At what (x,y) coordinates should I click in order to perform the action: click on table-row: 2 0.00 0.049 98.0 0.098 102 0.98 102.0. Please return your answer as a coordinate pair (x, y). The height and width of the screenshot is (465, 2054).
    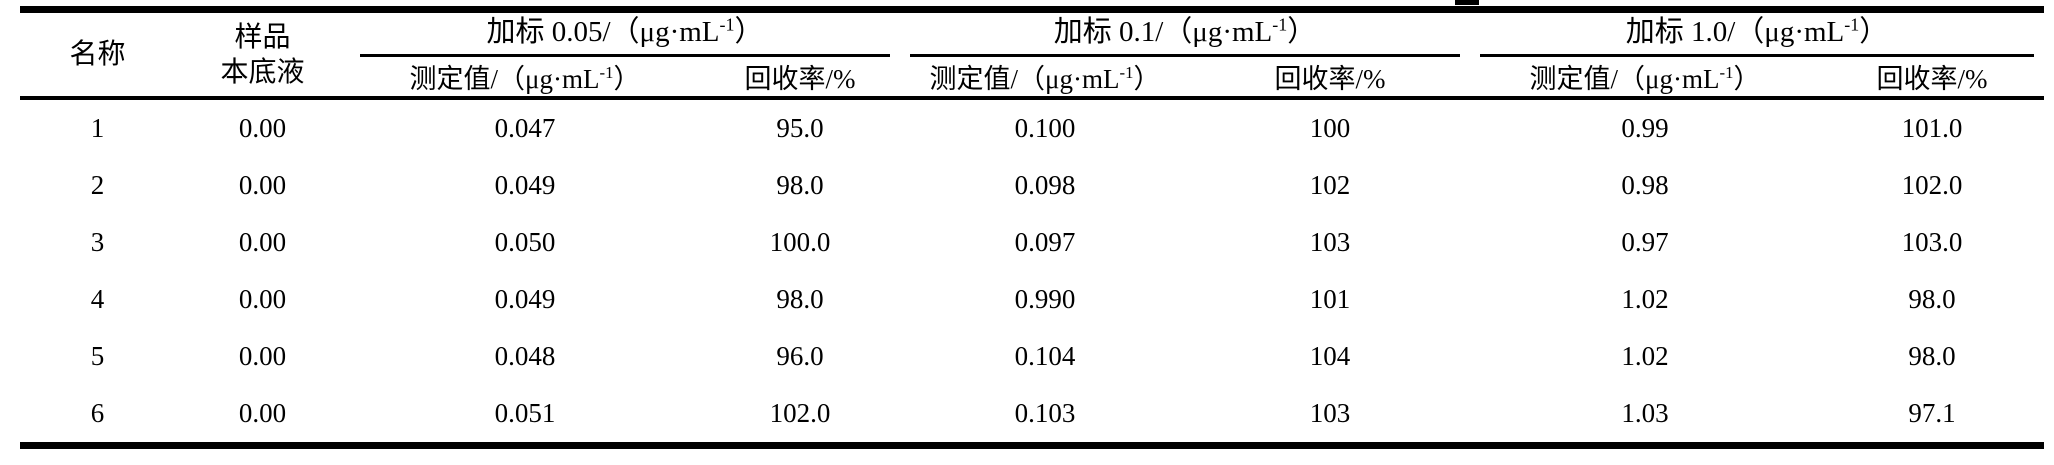
    Looking at the image, I should click on (1032, 185).